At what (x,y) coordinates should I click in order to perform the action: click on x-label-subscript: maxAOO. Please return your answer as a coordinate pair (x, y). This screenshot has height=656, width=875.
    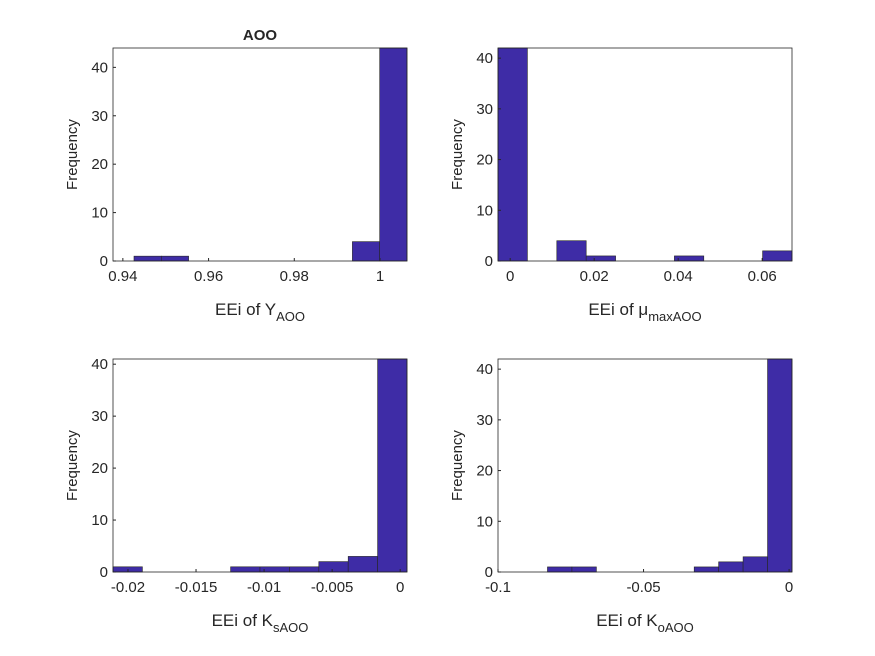
    Looking at the image, I should click on (674, 316).